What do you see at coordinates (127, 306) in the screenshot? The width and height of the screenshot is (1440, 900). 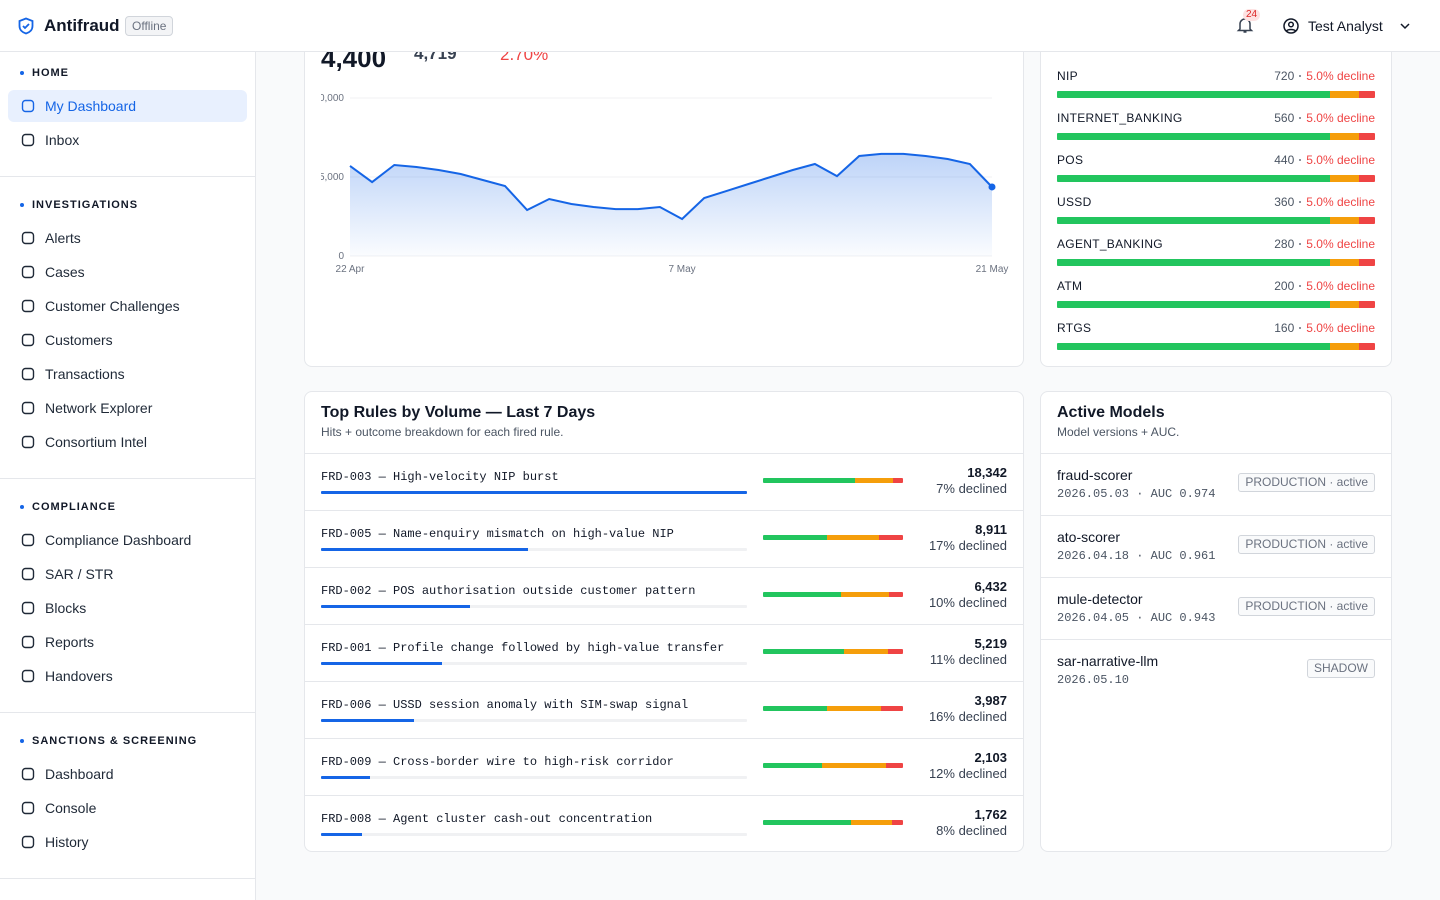 I see `nav-item: Customer Challenges` at bounding box center [127, 306].